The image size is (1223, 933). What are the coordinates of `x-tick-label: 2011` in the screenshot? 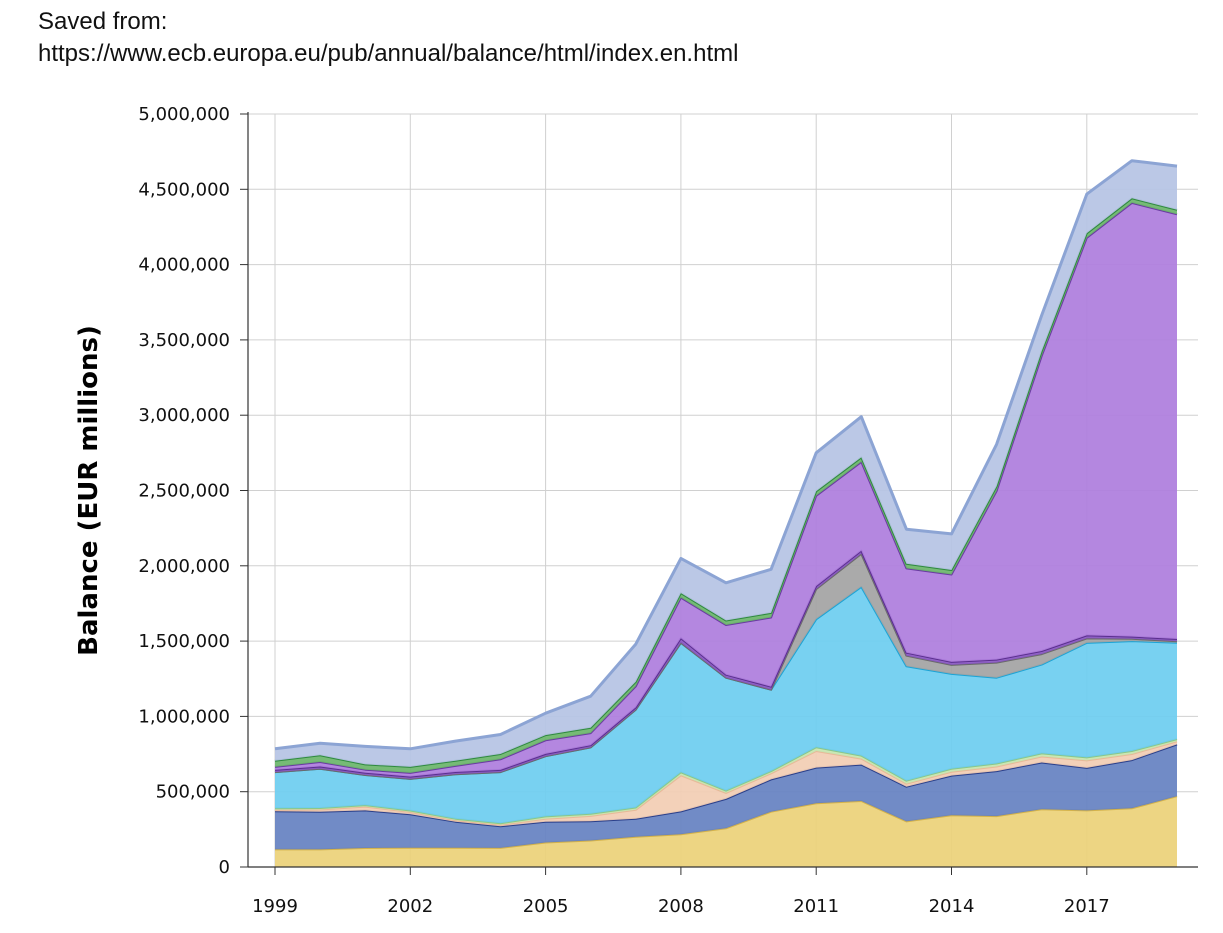 It's located at (816, 906).